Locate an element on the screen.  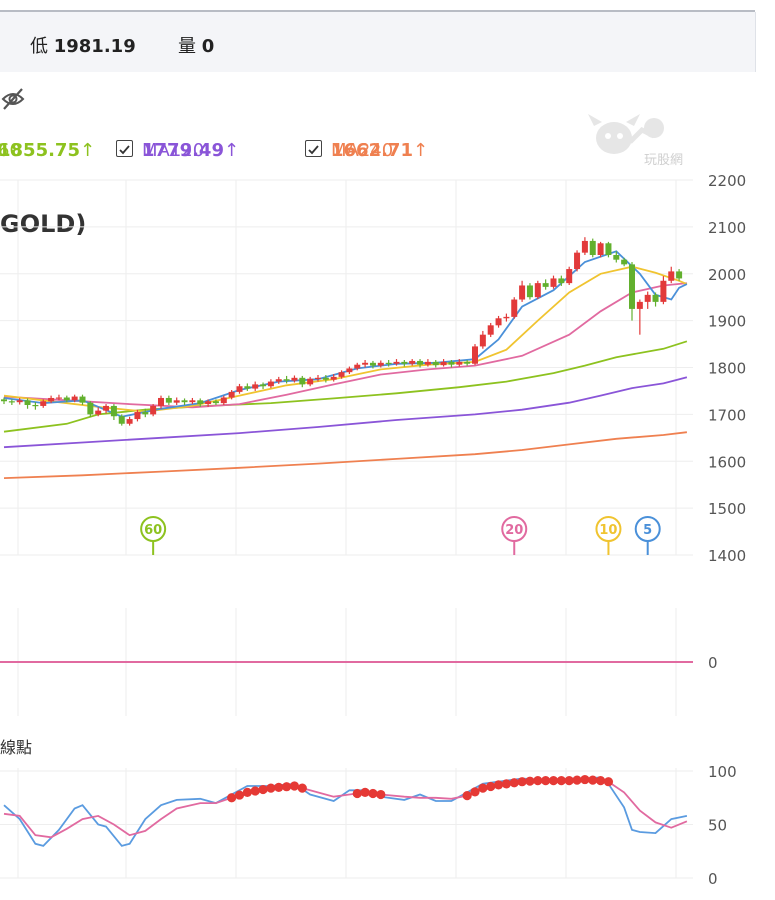
price-tick-label: 2100 is located at coordinates (727, 228).